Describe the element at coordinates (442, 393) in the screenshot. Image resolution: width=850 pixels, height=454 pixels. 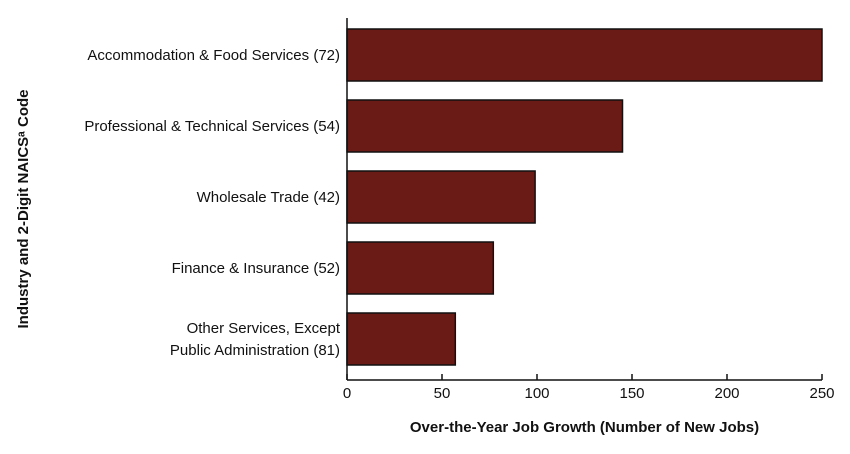
I see `x-tick-label-1: 50` at that location.